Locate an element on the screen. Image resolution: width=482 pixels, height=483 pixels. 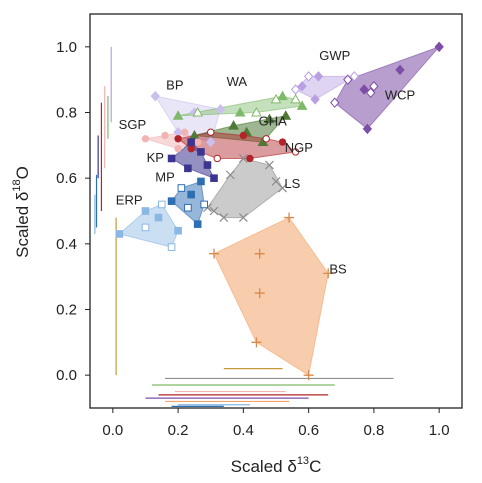
group-label-ngp: NGP is located at coordinates (299, 147).